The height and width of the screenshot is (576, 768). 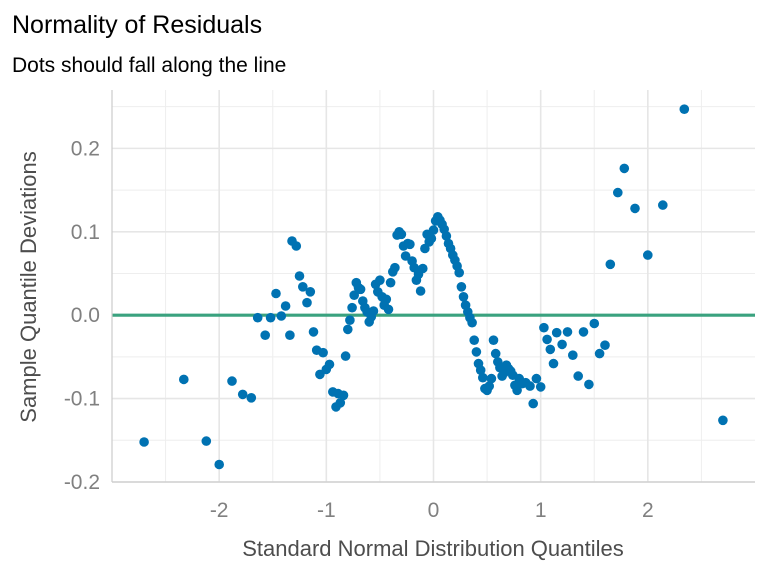 I want to click on x-tick-label: 2, so click(x=648, y=510).